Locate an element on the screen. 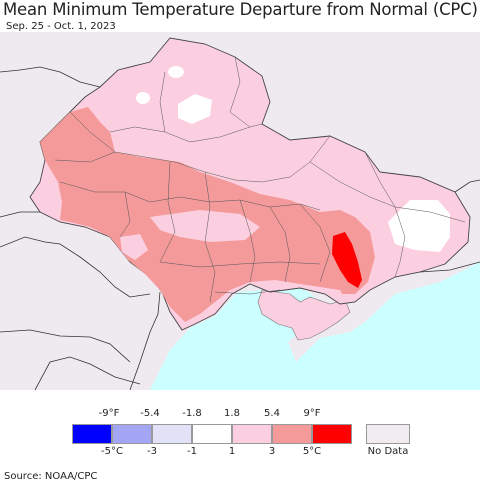 The image size is (480, 485). legend-c-label: 3 is located at coordinates (272, 451).